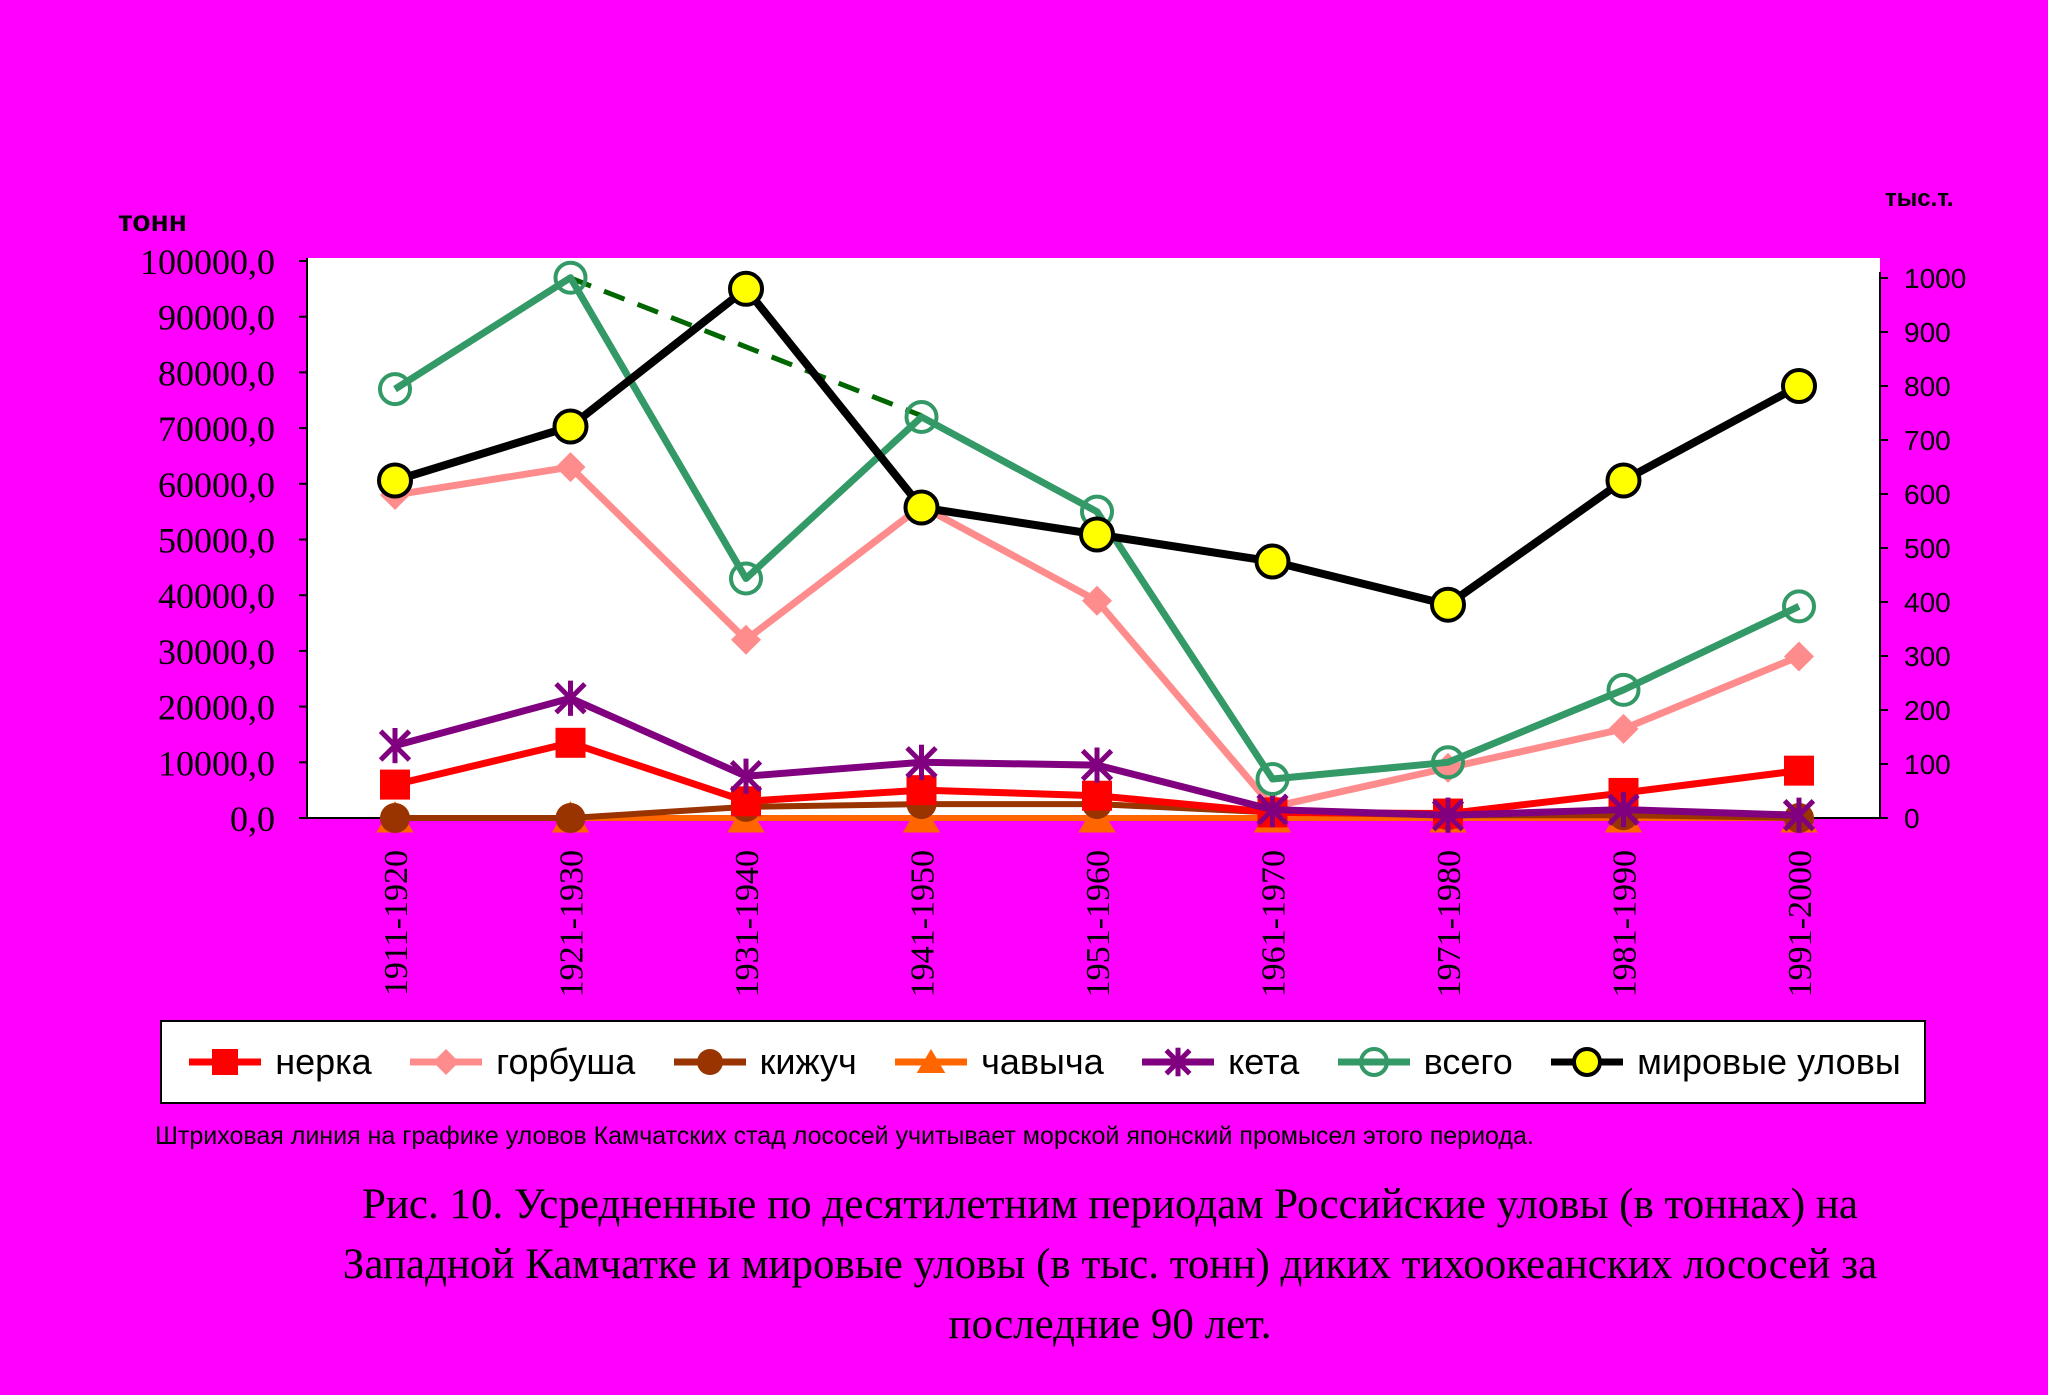 This screenshot has width=2048, height=1395. What do you see at coordinates (572, 923) in the screenshot?
I see `x-tick-label: 1921-1930` at bounding box center [572, 923].